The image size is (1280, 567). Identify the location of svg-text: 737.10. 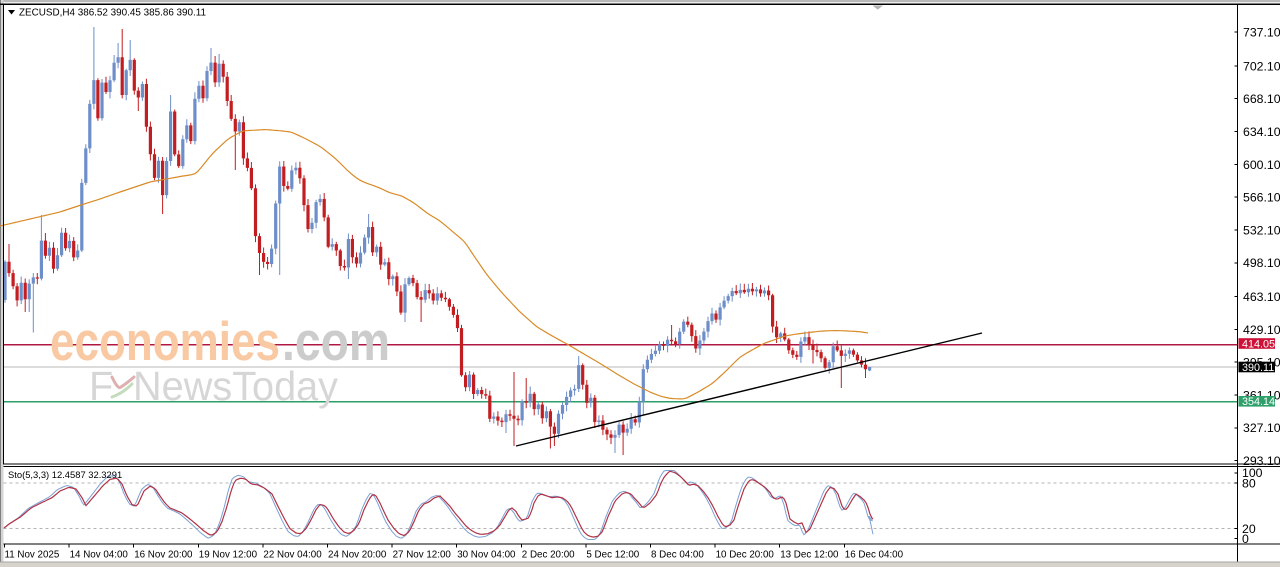
(1261, 33).